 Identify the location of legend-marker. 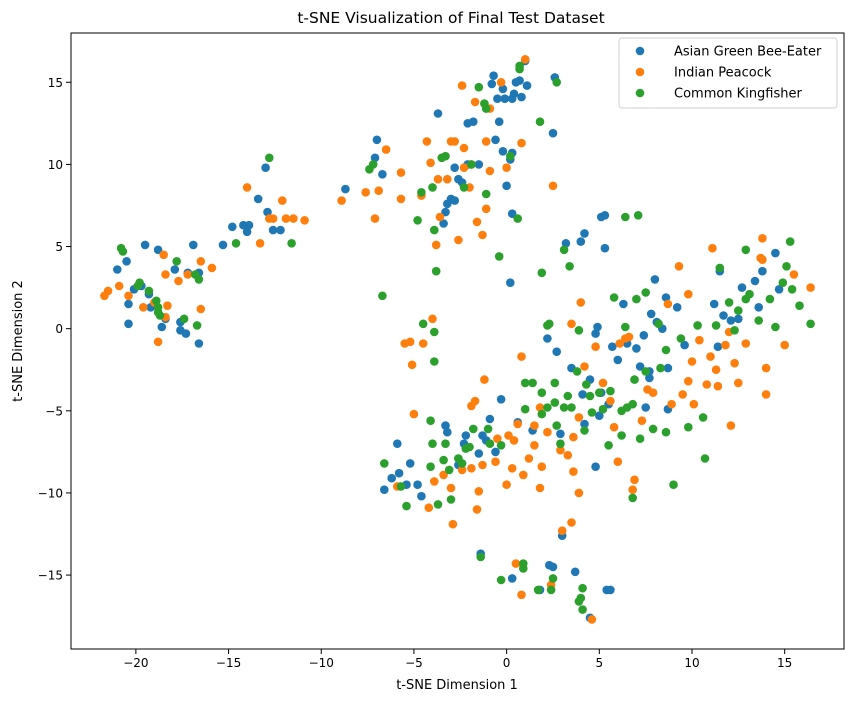
(640, 93).